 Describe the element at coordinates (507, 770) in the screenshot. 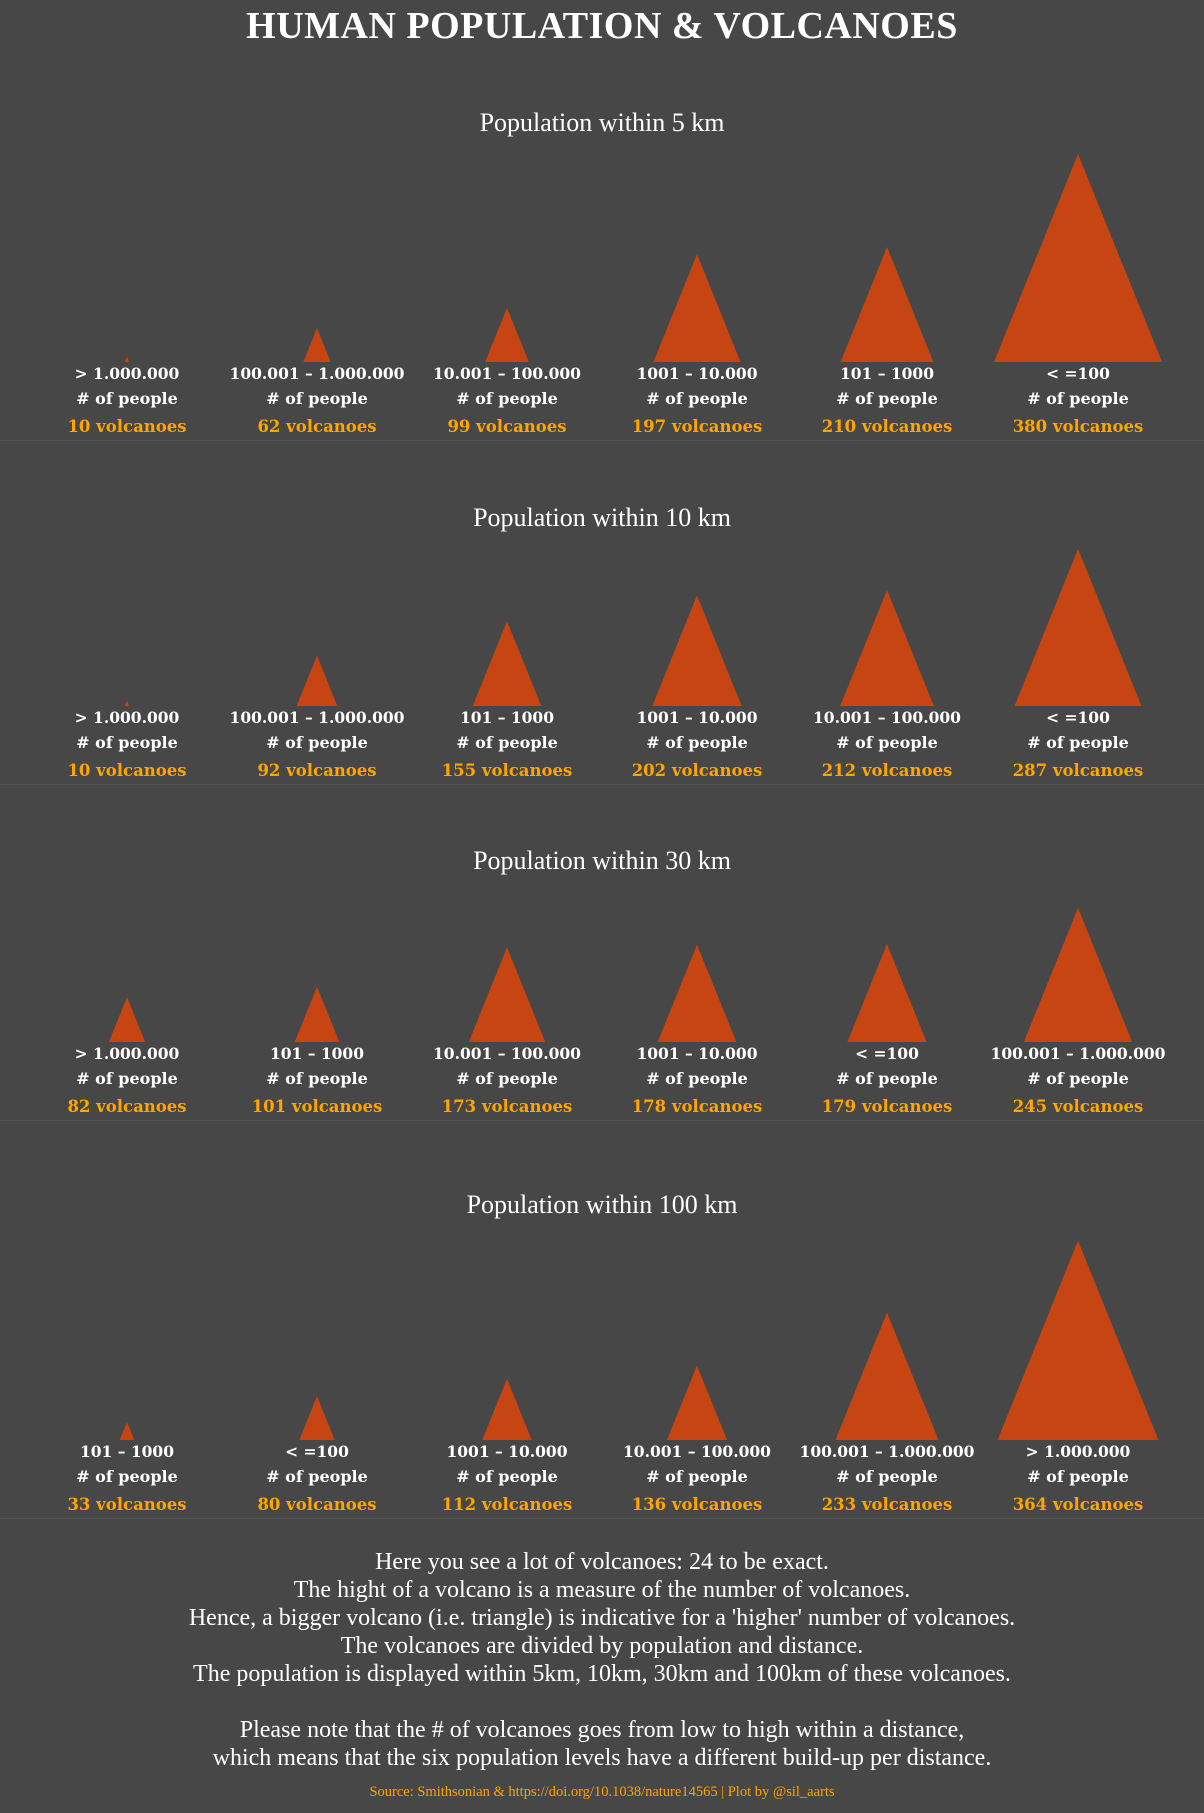

I see `volcano-count-label: 155 volcanoes` at that location.